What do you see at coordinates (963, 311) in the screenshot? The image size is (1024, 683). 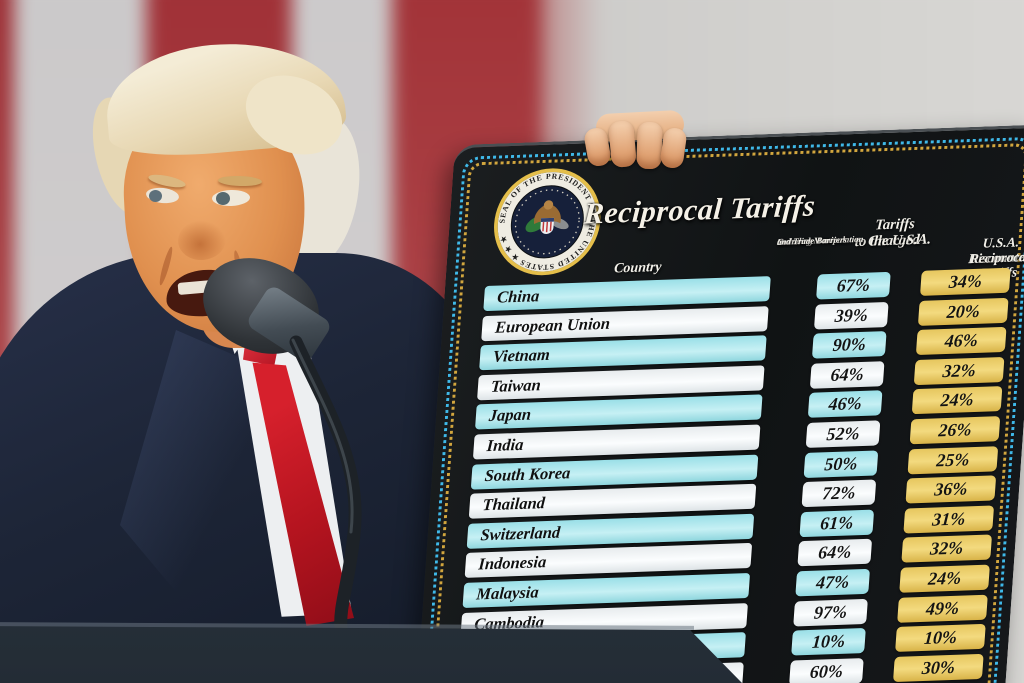 I see `discounted-tariff-pill: 20%` at bounding box center [963, 311].